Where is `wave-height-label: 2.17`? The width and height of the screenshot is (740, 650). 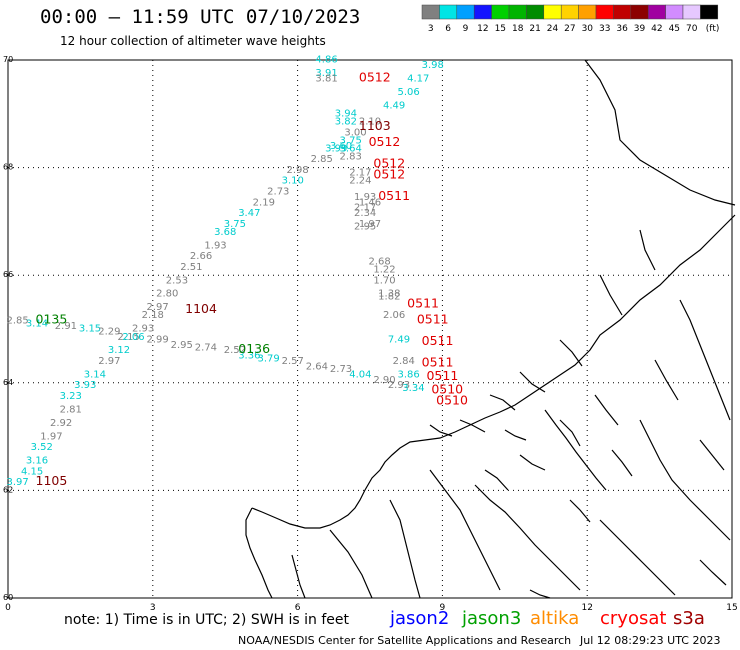 wave-height-label: 2.17 is located at coordinates (365, 208).